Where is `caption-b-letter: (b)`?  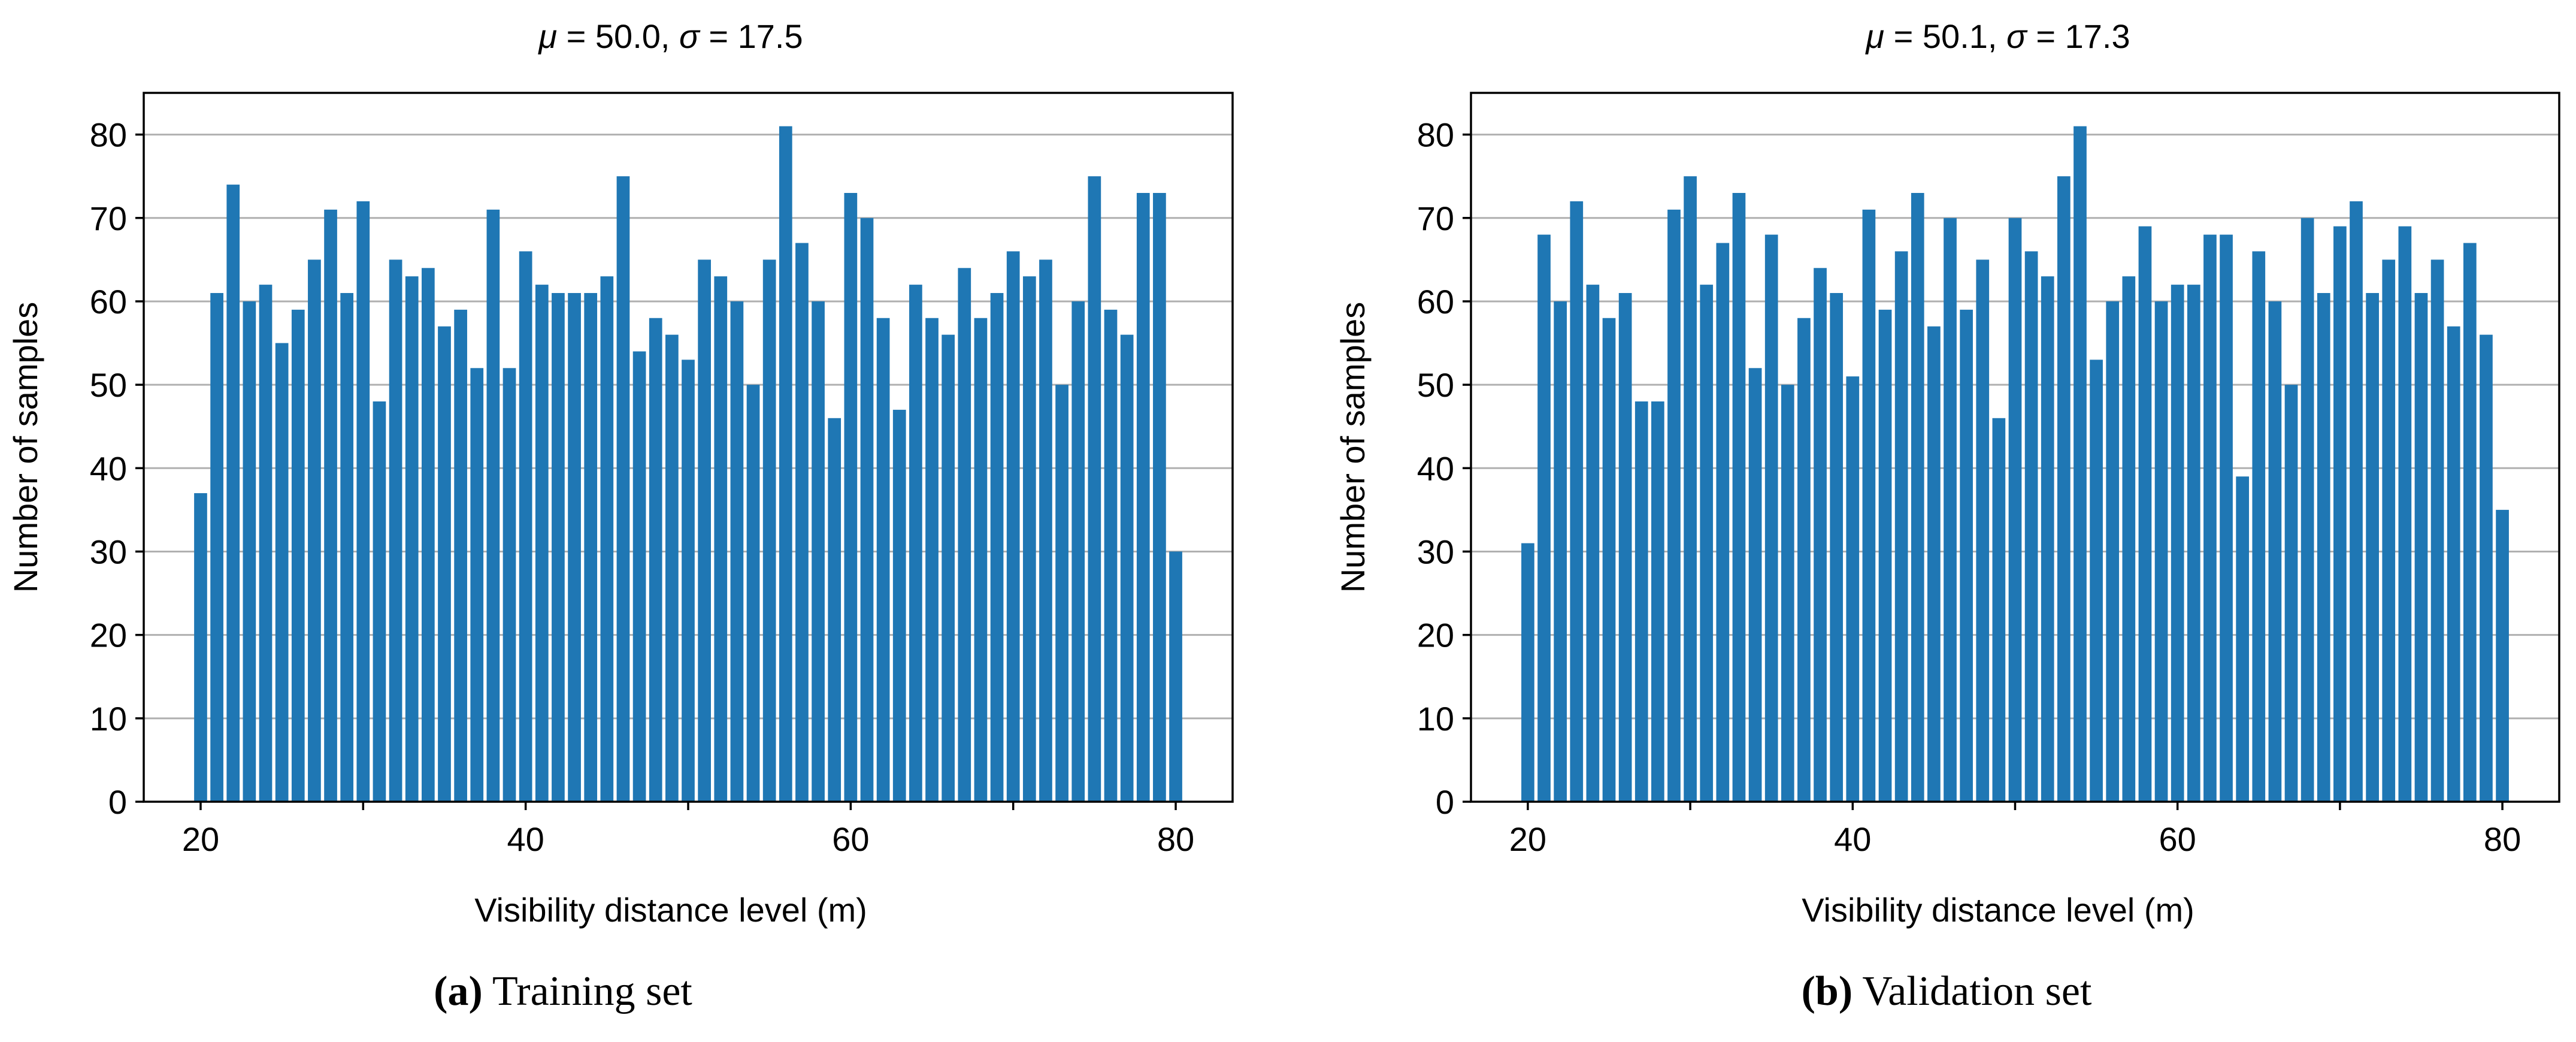
caption-b-letter: (b) is located at coordinates (1827, 991).